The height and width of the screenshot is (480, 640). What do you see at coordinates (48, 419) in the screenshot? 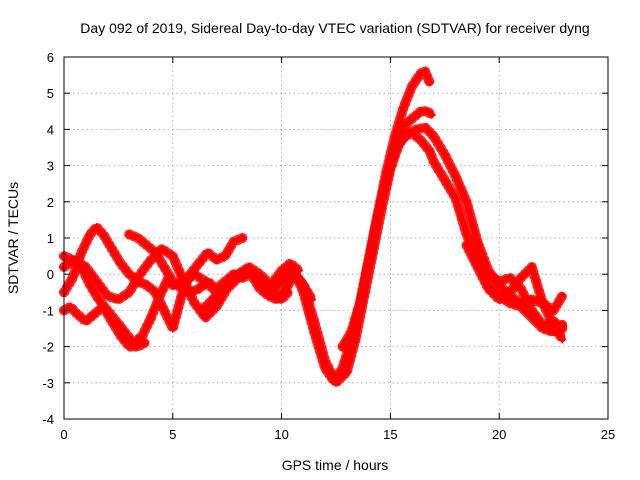
I see `y-tick-label: -4` at bounding box center [48, 419].